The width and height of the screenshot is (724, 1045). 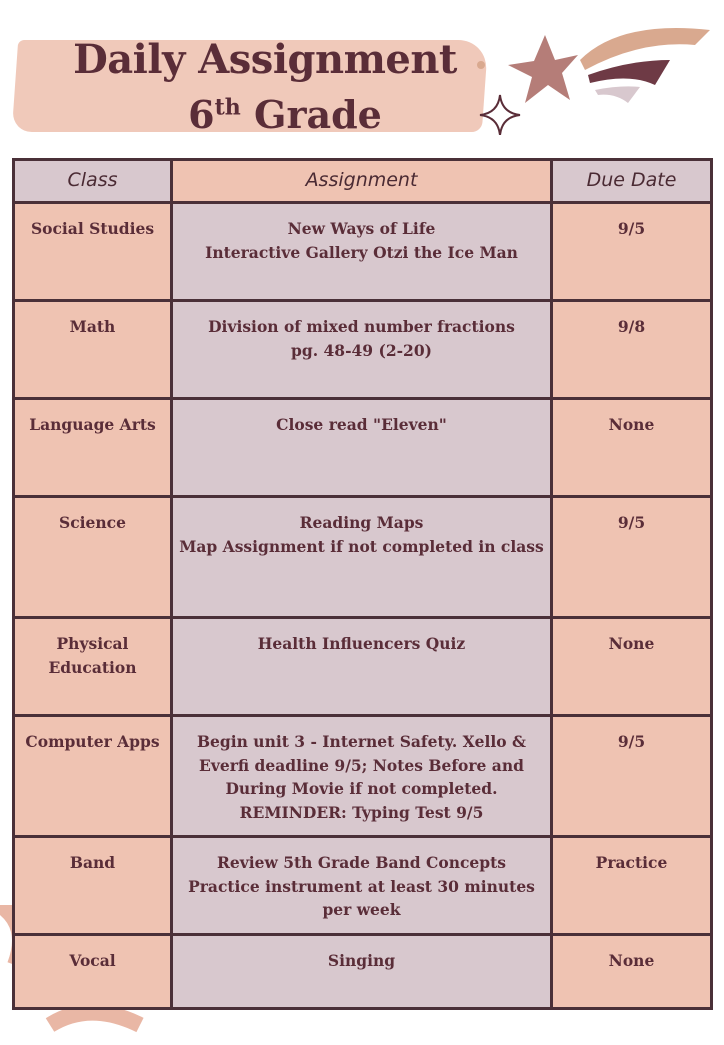 What do you see at coordinates (92, 971) in the screenshot?
I see `class-cell: Vocal` at bounding box center [92, 971].